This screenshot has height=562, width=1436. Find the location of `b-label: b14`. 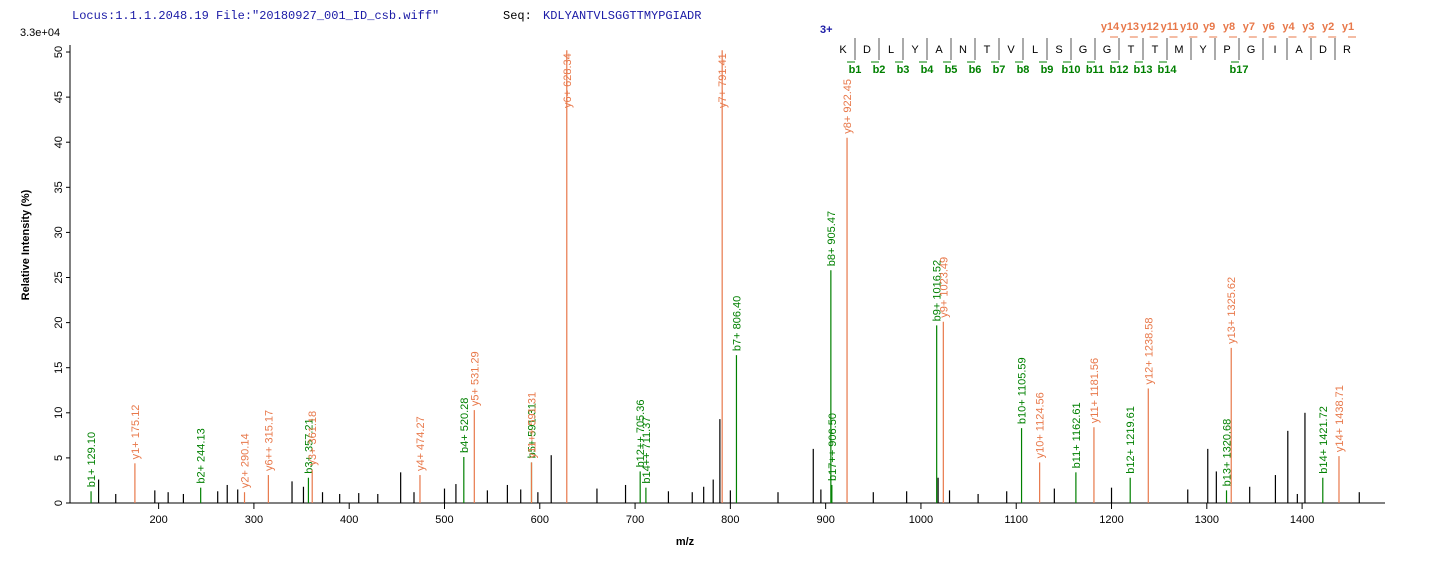

b-label: b14 is located at coordinates (1168, 70).